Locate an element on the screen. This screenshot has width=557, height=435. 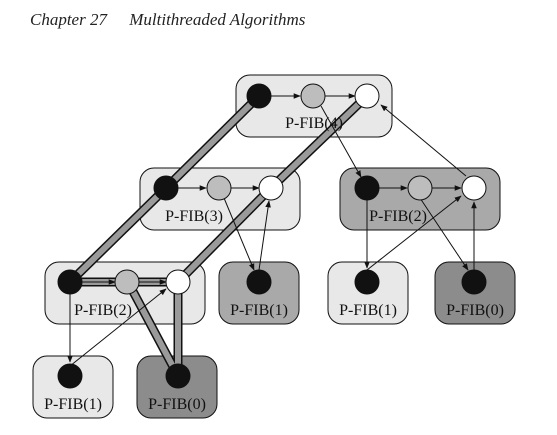
chapter-number: Chapter 27 is located at coordinates (68, 19).